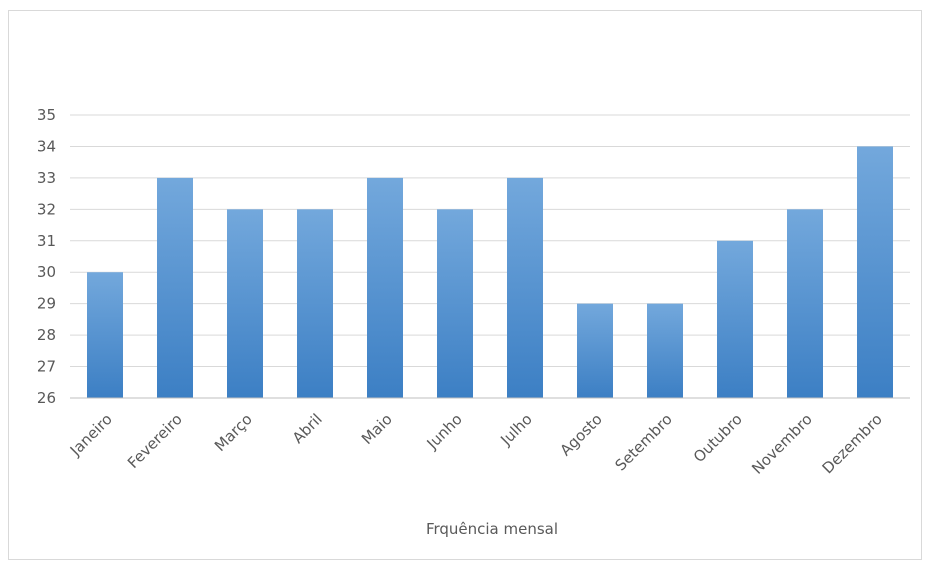 Image resolution: width=930 pixels, height=567 pixels. I want to click on x-category-label: Agosto, so click(580, 434).